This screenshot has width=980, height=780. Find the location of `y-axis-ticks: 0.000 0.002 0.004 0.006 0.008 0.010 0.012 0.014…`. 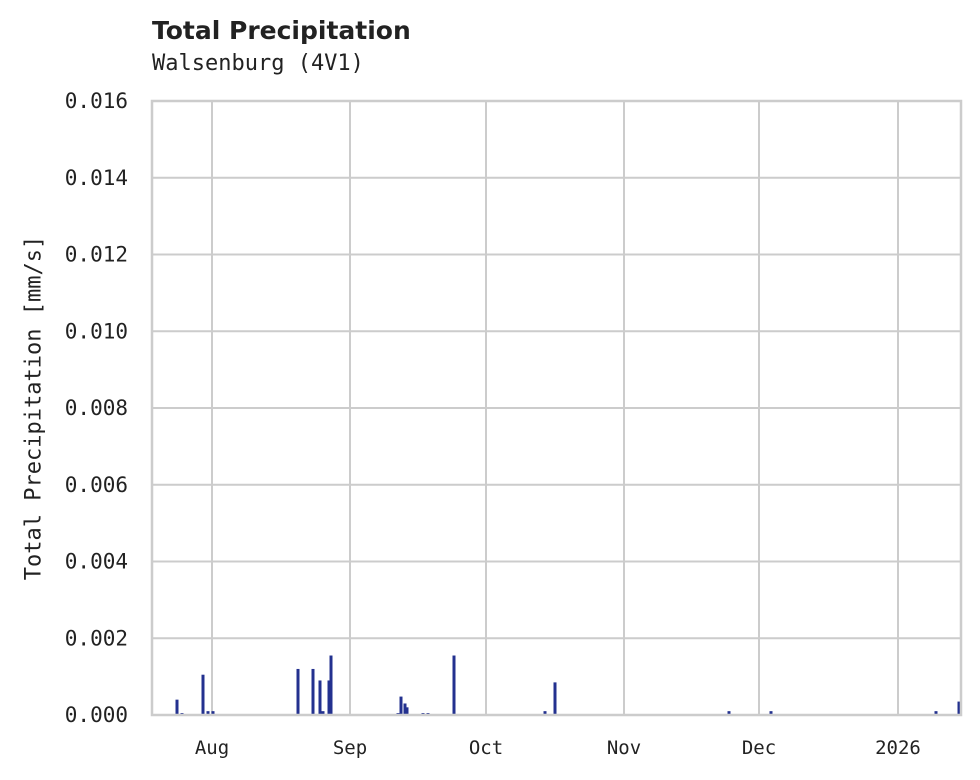

y-axis-ticks: 0.000 0.002 0.004 0.006 0.008 0.010 0.012 0.014… is located at coordinates (96, 408).